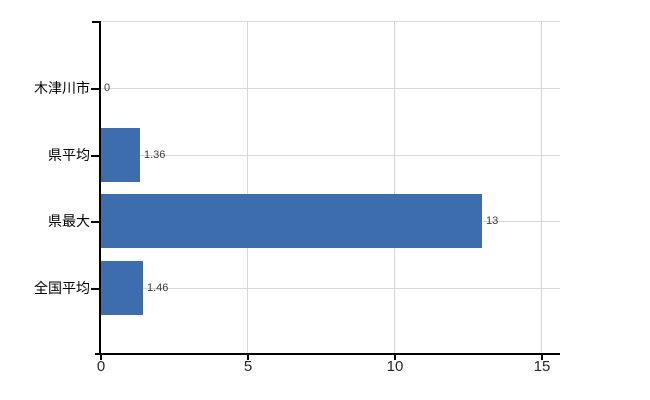  I want to click on category-label: 木津川市, so click(62, 88).